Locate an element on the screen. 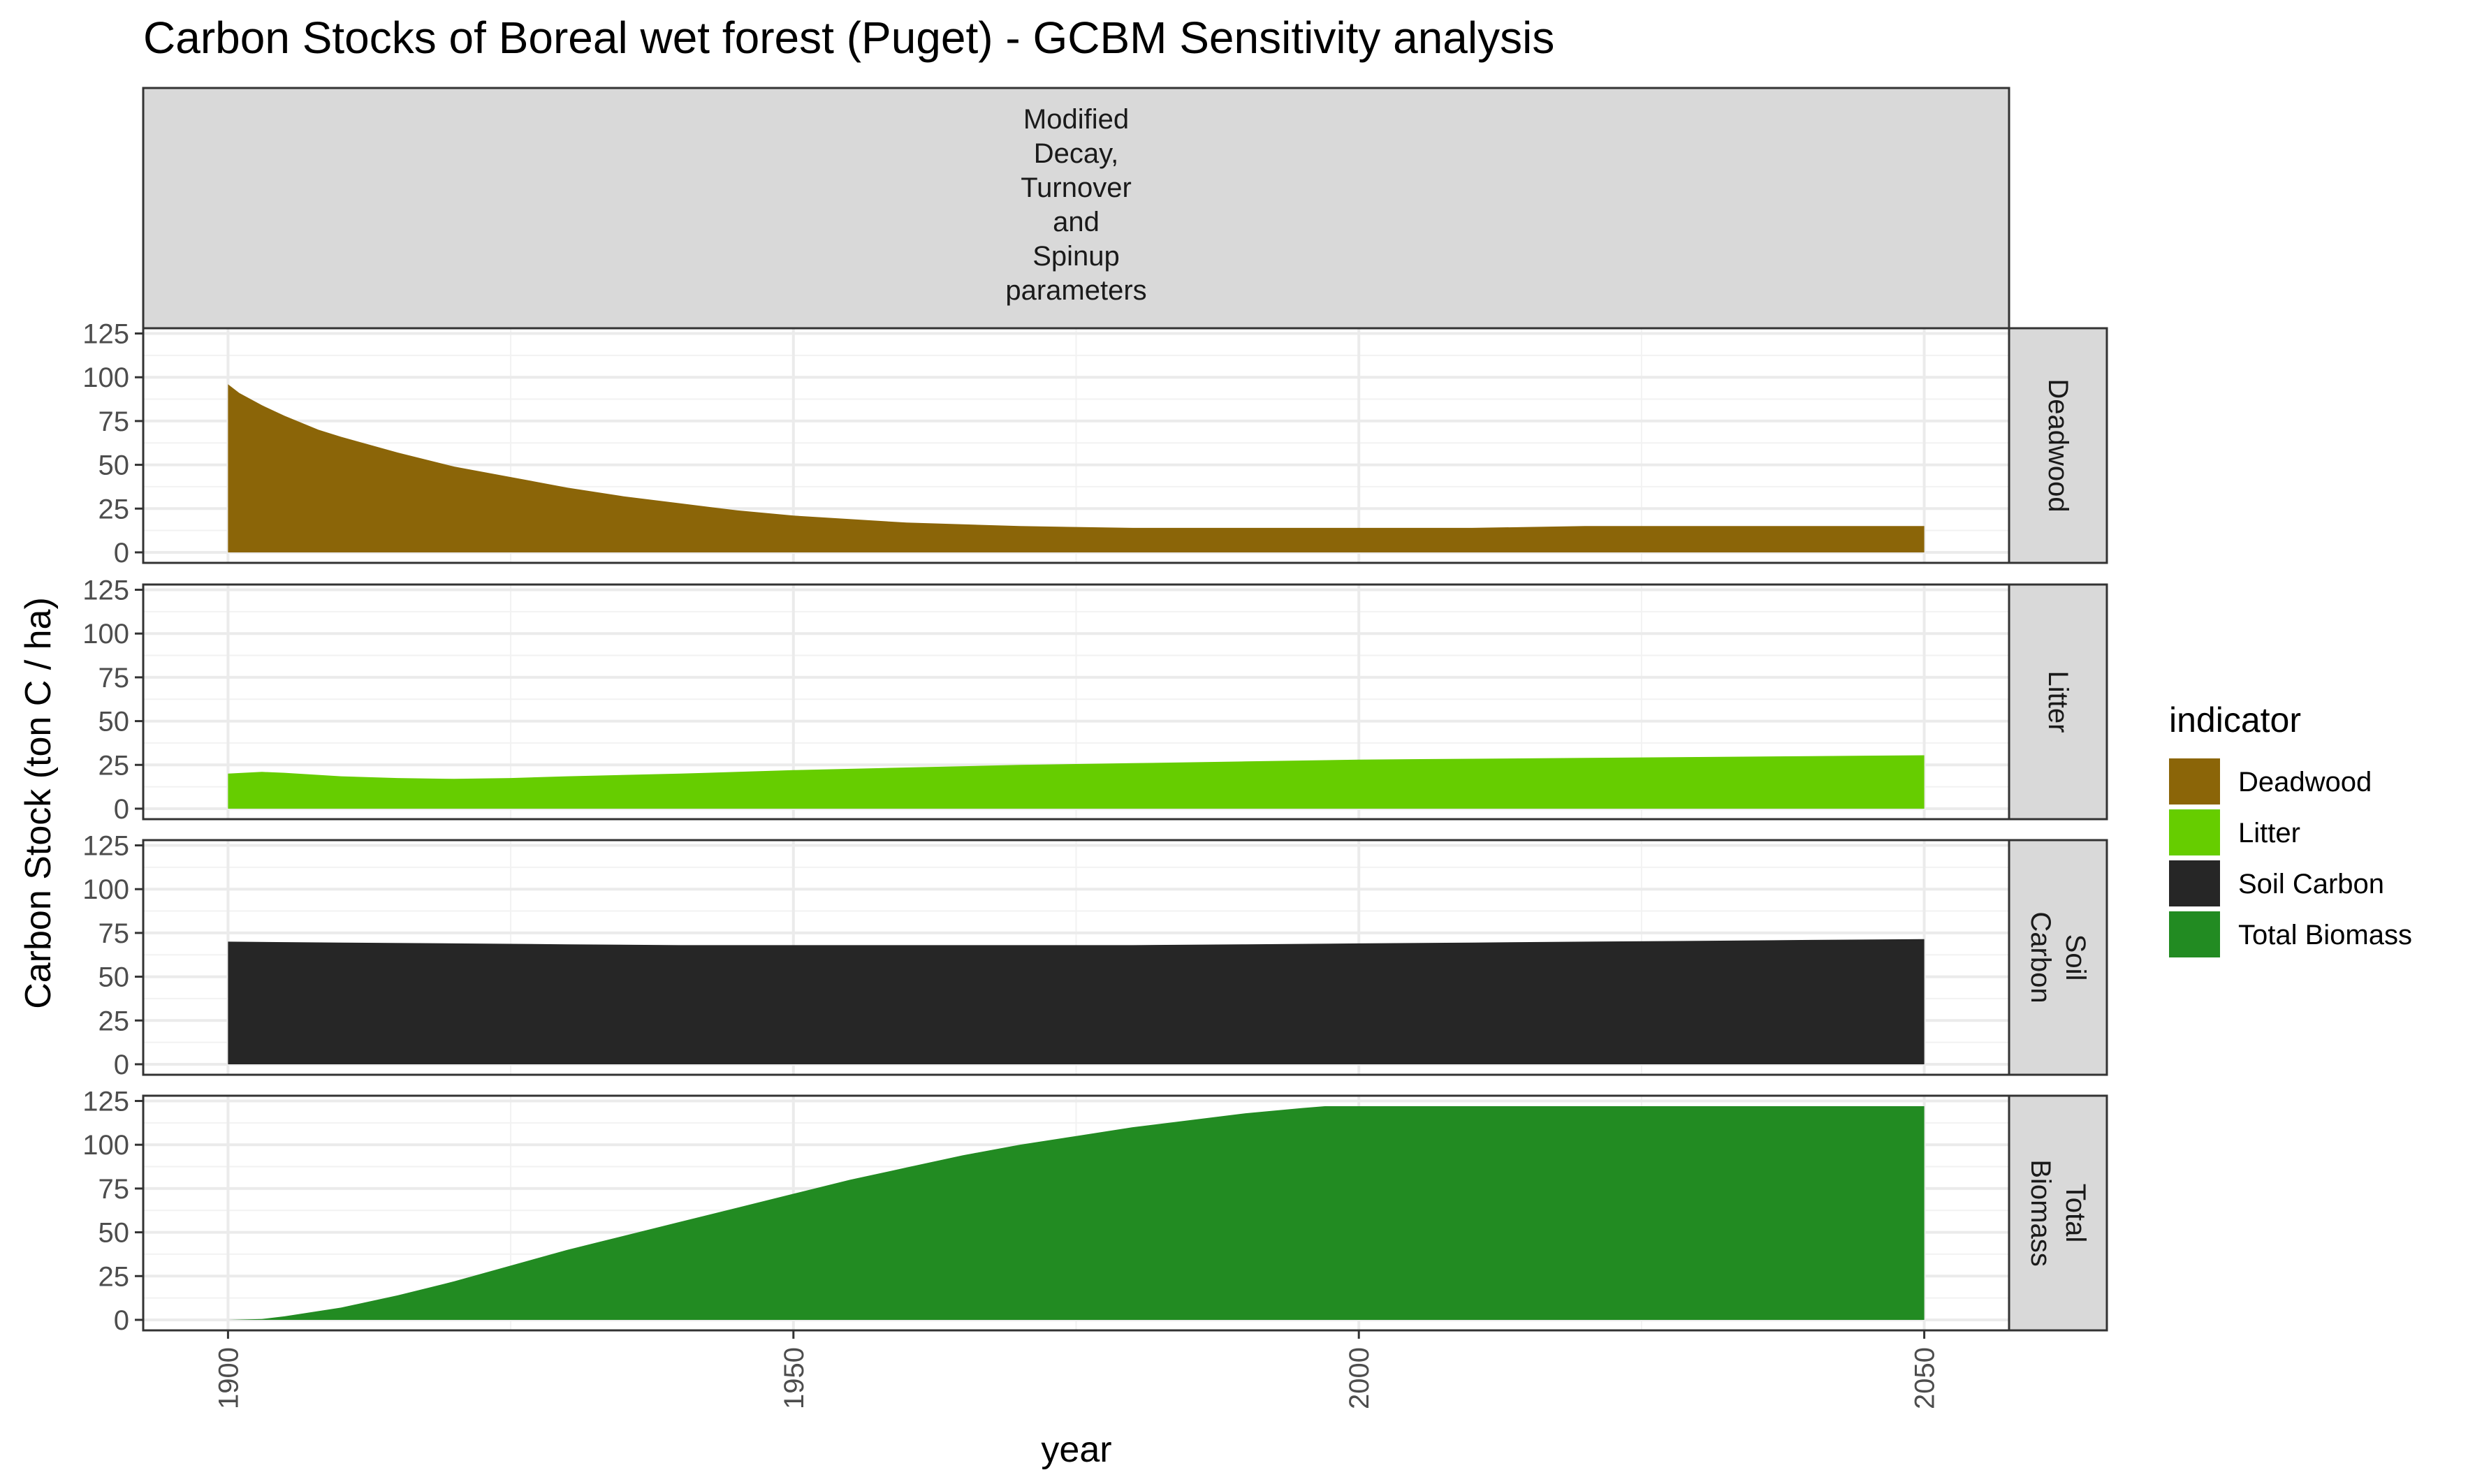  legend-label-total-biomass: Total Biomass is located at coordinates (2325, 935).